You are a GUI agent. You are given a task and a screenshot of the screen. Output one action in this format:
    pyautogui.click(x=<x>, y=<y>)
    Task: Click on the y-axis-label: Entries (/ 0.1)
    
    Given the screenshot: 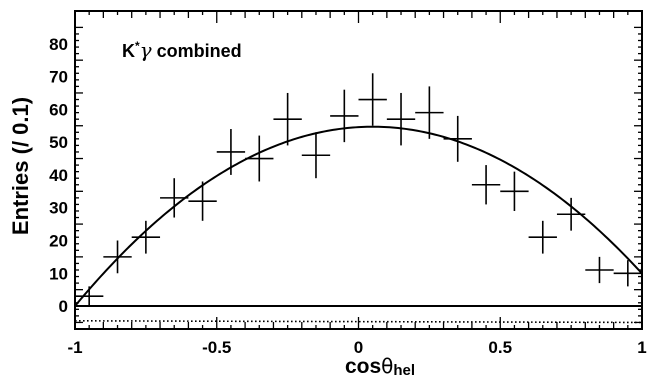 What is the action you would take?
    pyautogui.click(x=20, y=166)
    